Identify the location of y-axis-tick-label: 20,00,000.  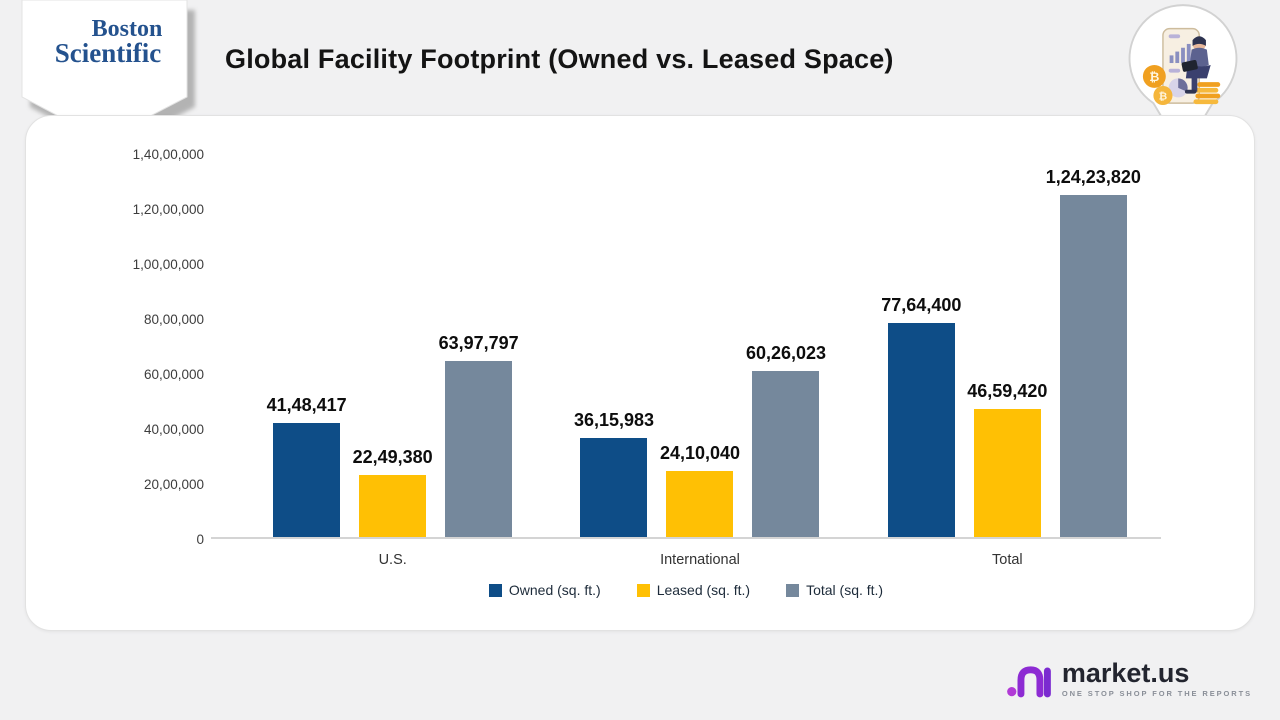
(173, 484).